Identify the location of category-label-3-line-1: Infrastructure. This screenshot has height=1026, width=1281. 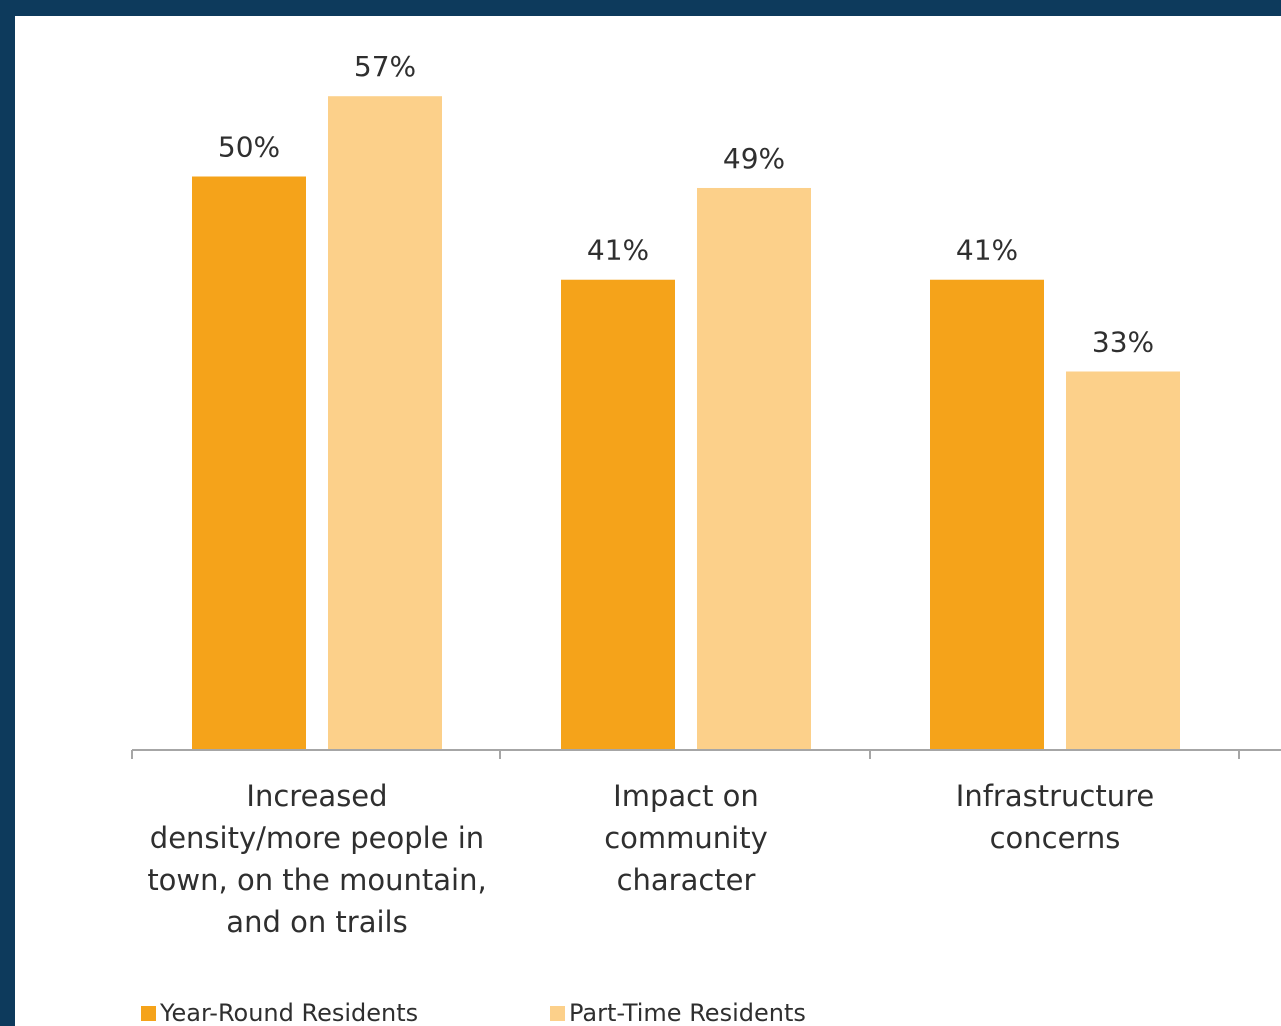
(1055, 796).